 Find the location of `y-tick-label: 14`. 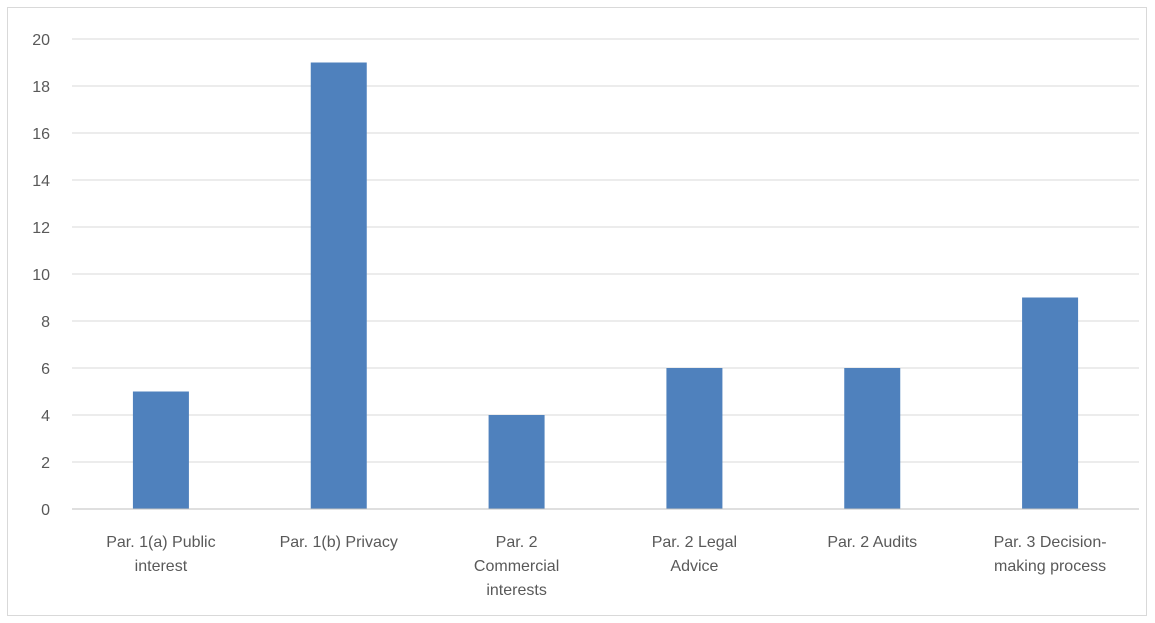

y-tick-label: 14 is located at coordinates (41, 181).